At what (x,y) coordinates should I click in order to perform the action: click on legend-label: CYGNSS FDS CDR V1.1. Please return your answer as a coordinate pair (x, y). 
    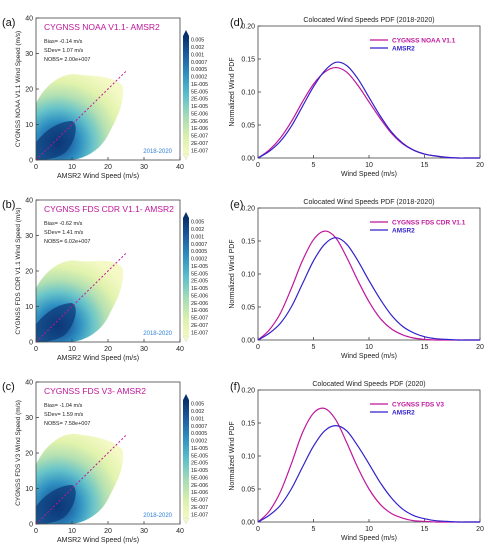
    Looking at the image, I should click on (429, 223).